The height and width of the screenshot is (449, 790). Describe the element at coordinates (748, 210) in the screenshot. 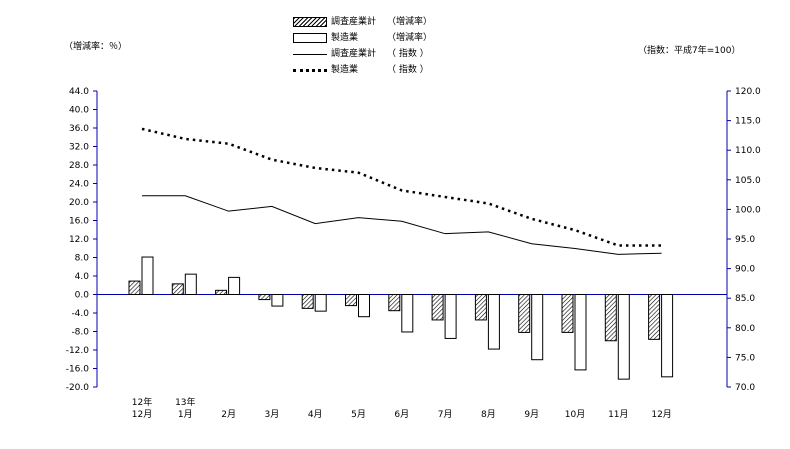

I see `right-tick-label: 100.0` at that location.